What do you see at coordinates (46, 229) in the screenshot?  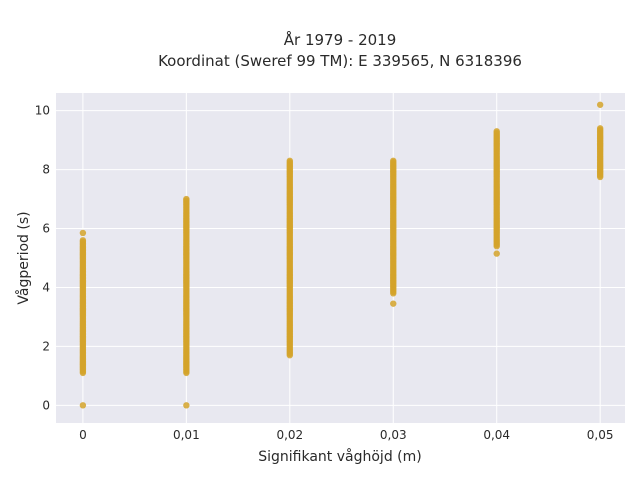 I see `y-tick-label: 6` at bounding box center [46, 229].